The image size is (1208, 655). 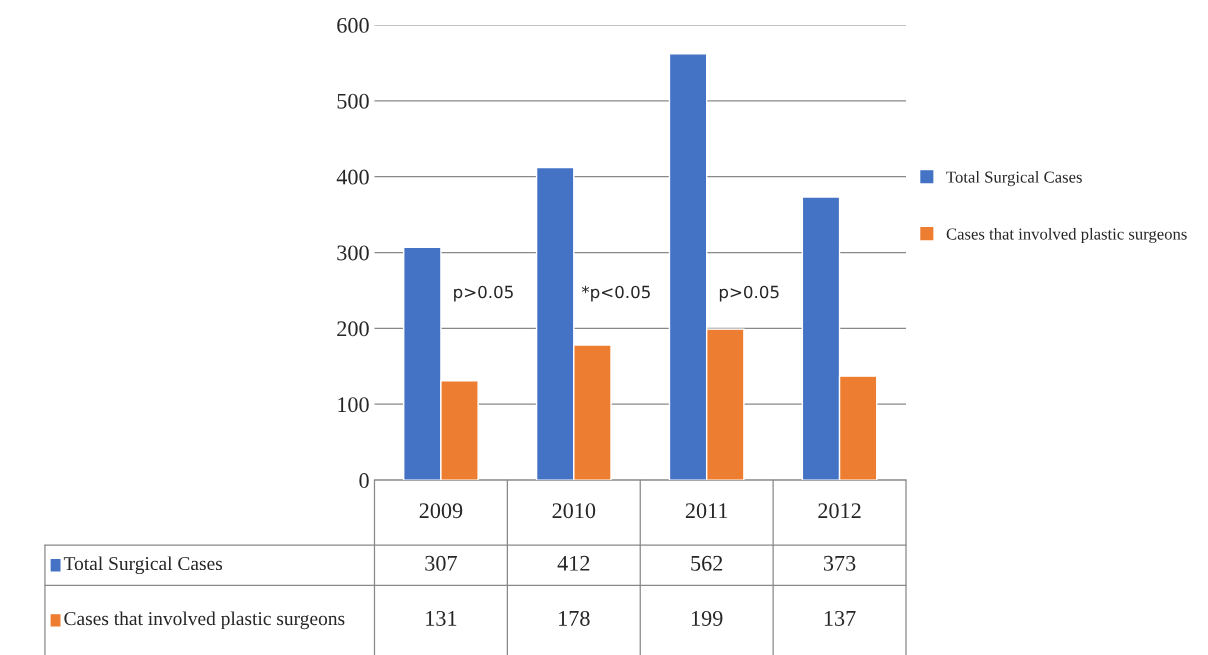 What do you see at coordinates (353, 405) in the screenshot?
I see `y-tick-label: 100` at bounding box center [353, 405].